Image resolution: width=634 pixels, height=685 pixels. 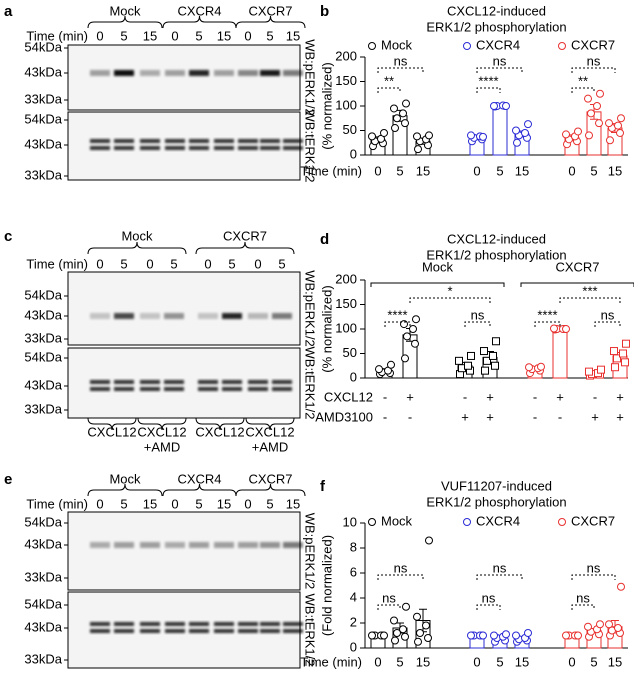 I want to click on factor-level: +, so click(x=560, y=396).